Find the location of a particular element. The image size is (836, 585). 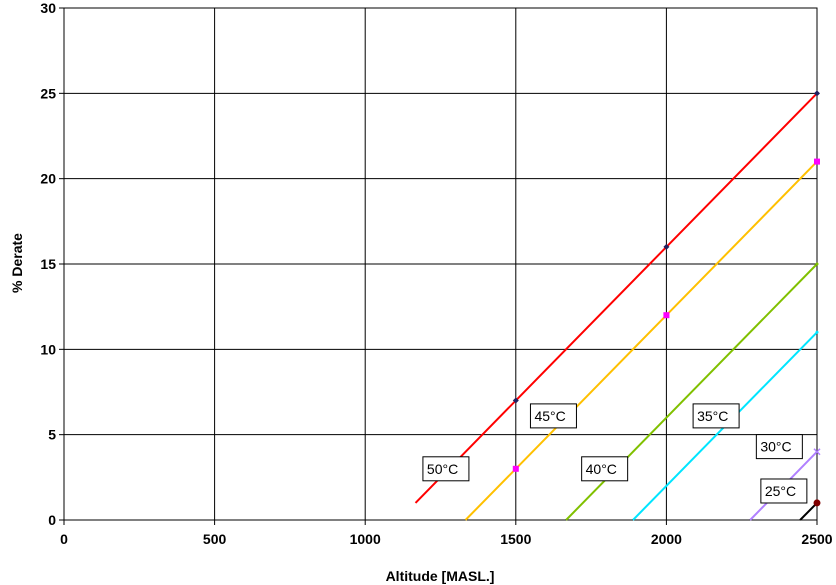

series-label-50c: 50°C is located at coordinates (446, 469).